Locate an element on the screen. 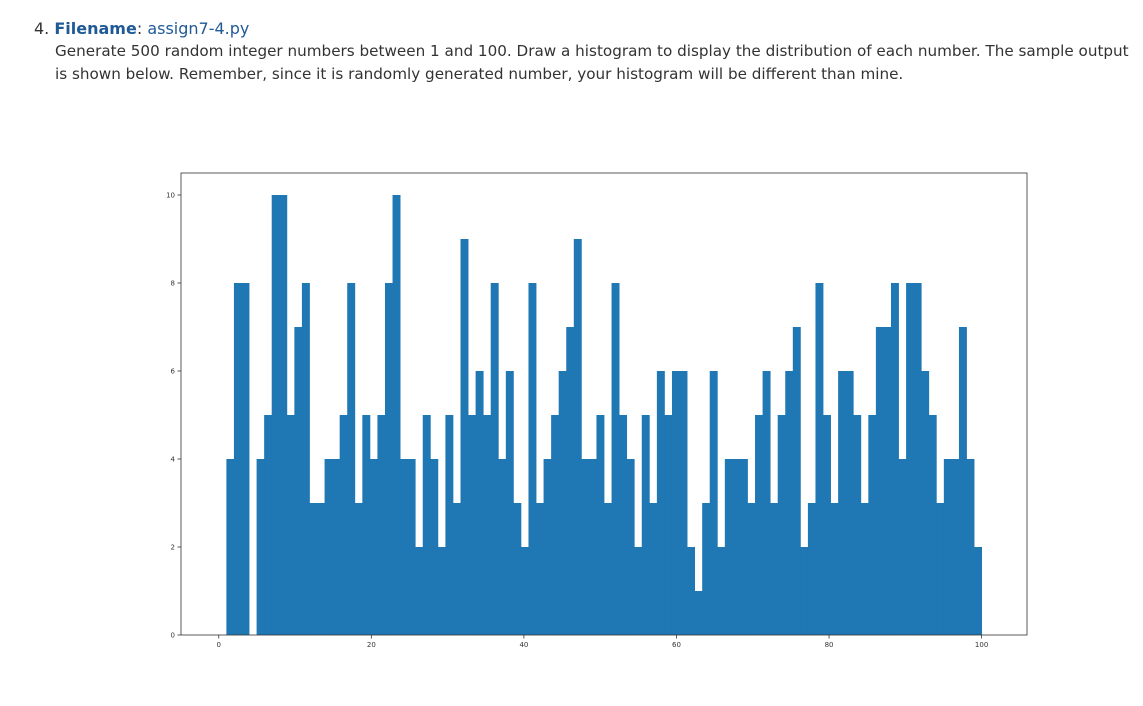 This screenshot has height=706, width=1143. y-tick-label: 10 is located at coordinates (170, 196).